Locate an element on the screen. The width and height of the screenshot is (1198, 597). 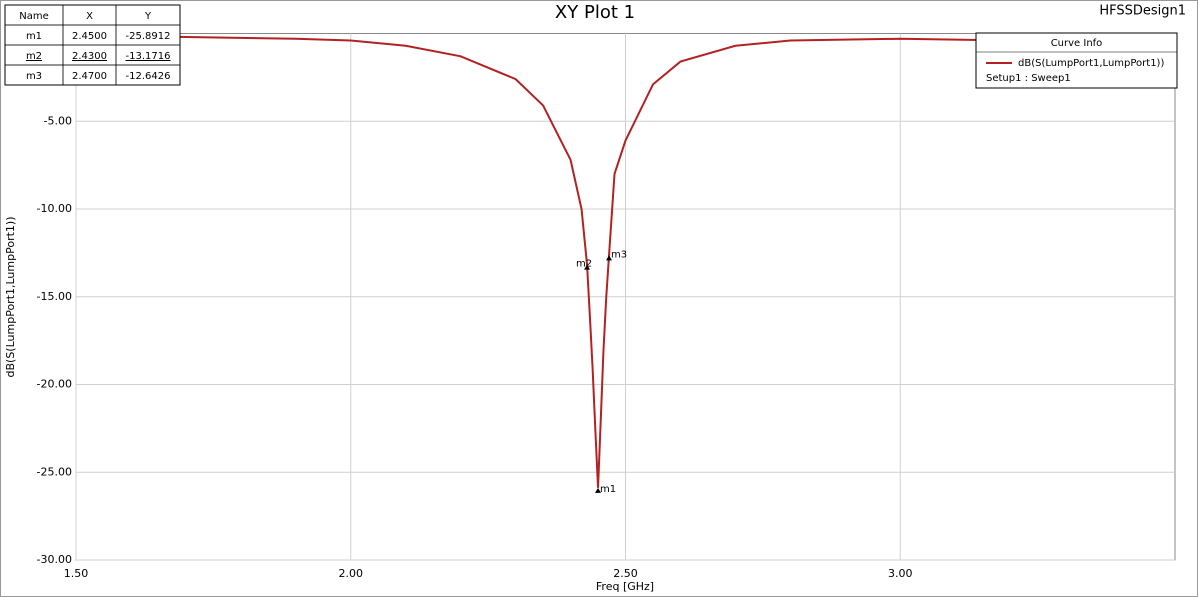
table-value: 2.4300 is located at coordinates (89, 56).